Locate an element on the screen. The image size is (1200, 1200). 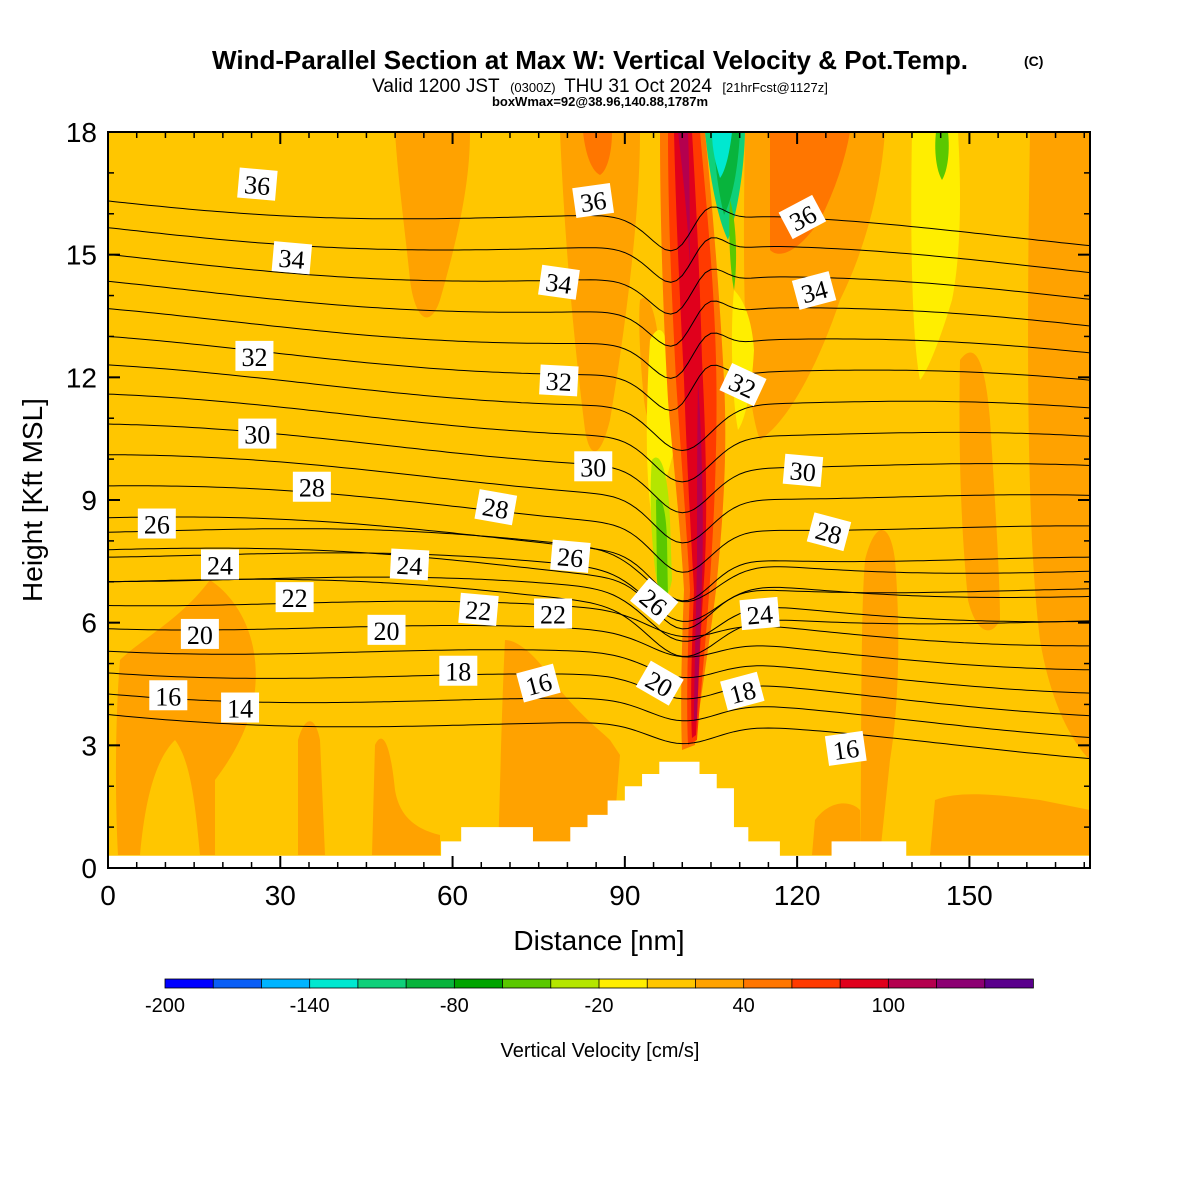
contour-label-text: 18 is located at coordinates (458, 672).